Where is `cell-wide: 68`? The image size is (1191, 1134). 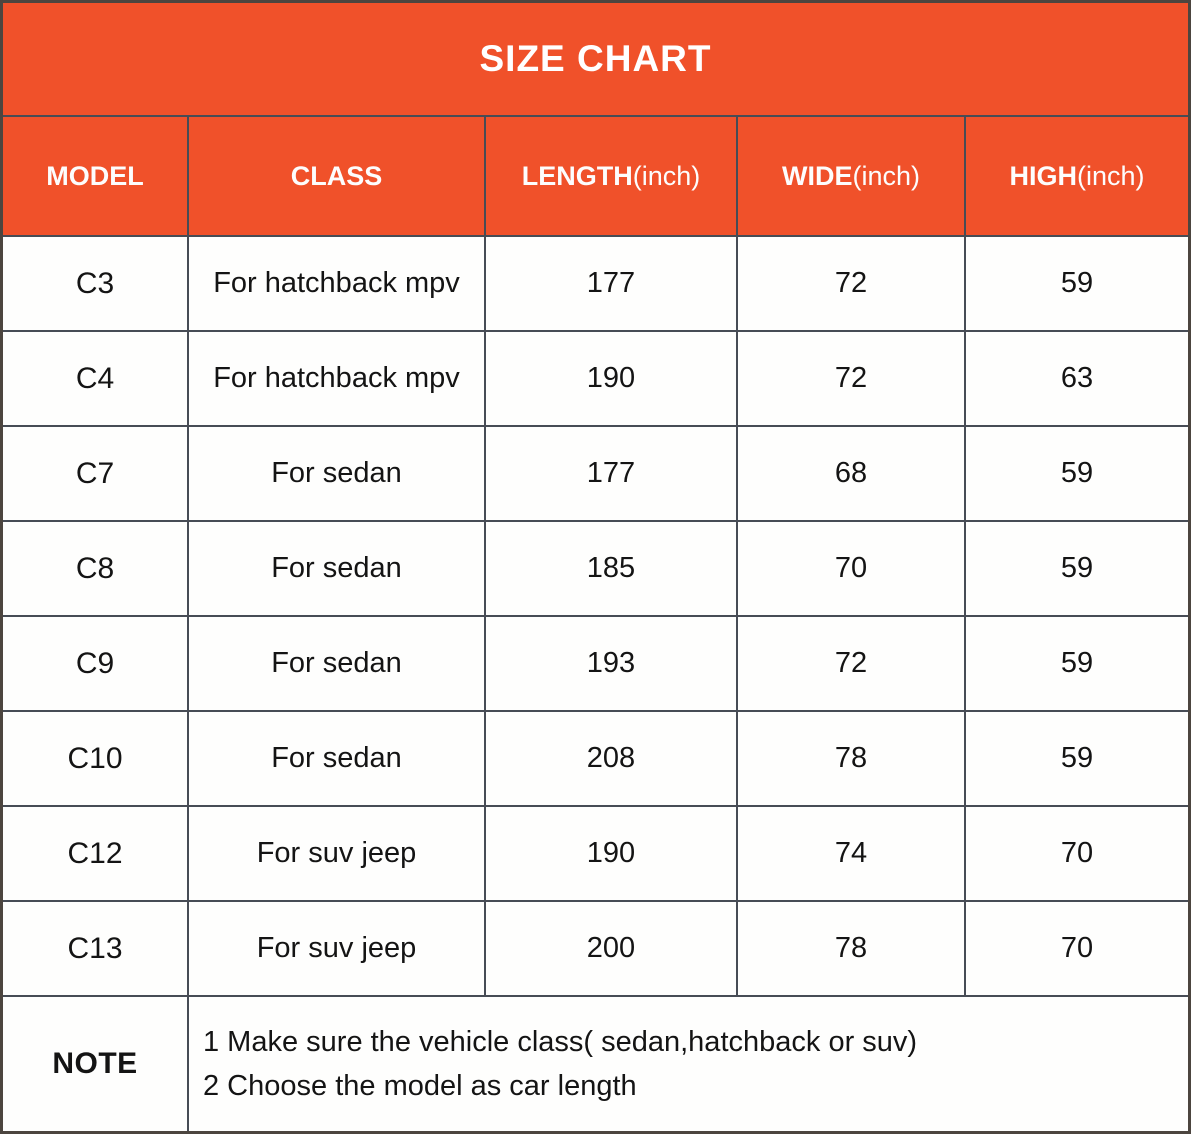 cell-wide: 68 is located at coordinates (851, 473).